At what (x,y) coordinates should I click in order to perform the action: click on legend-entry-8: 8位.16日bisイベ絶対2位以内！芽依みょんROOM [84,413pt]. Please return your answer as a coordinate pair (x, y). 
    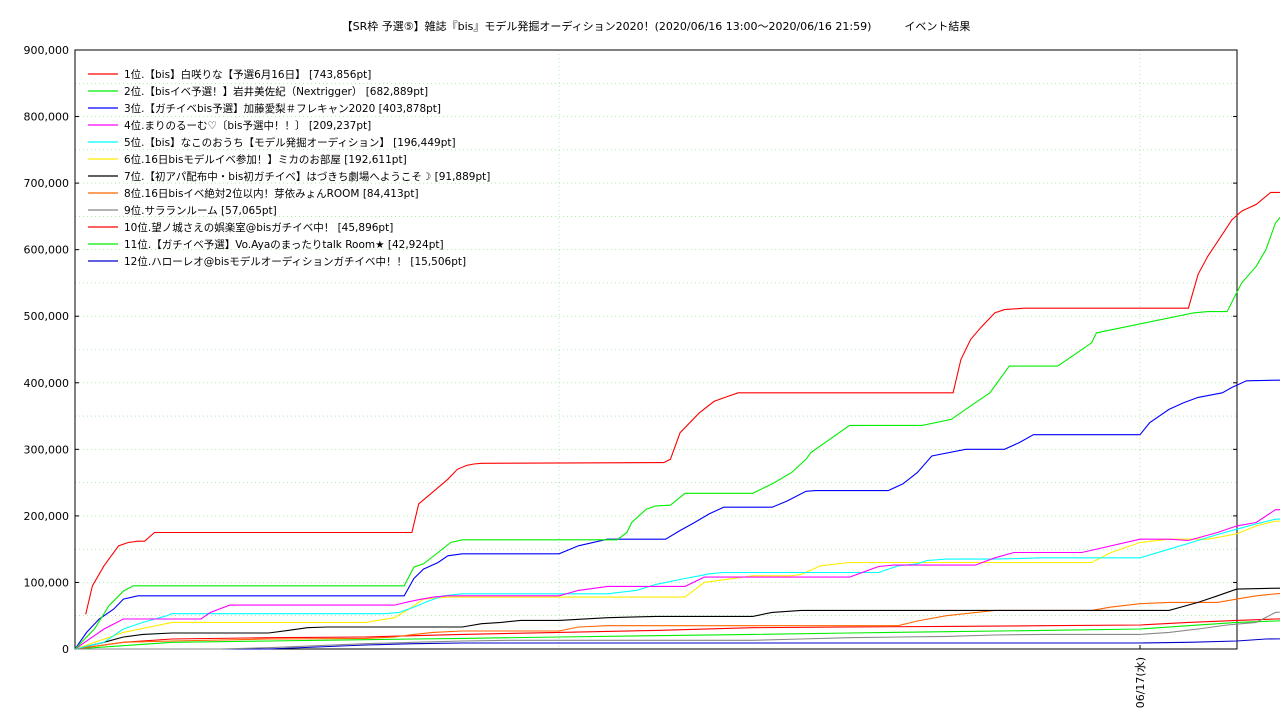
    Looking at the image, I should click on (271, 193).